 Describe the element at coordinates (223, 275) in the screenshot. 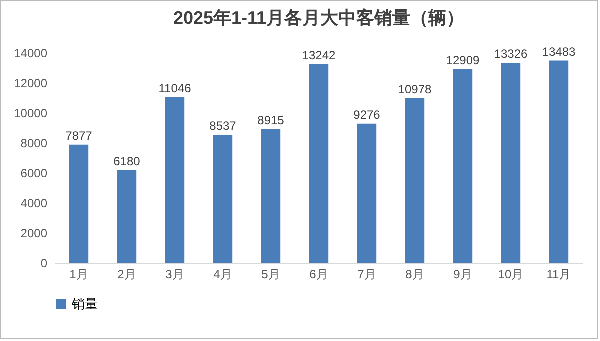

I see `x-tick-label: 4月` at that location.